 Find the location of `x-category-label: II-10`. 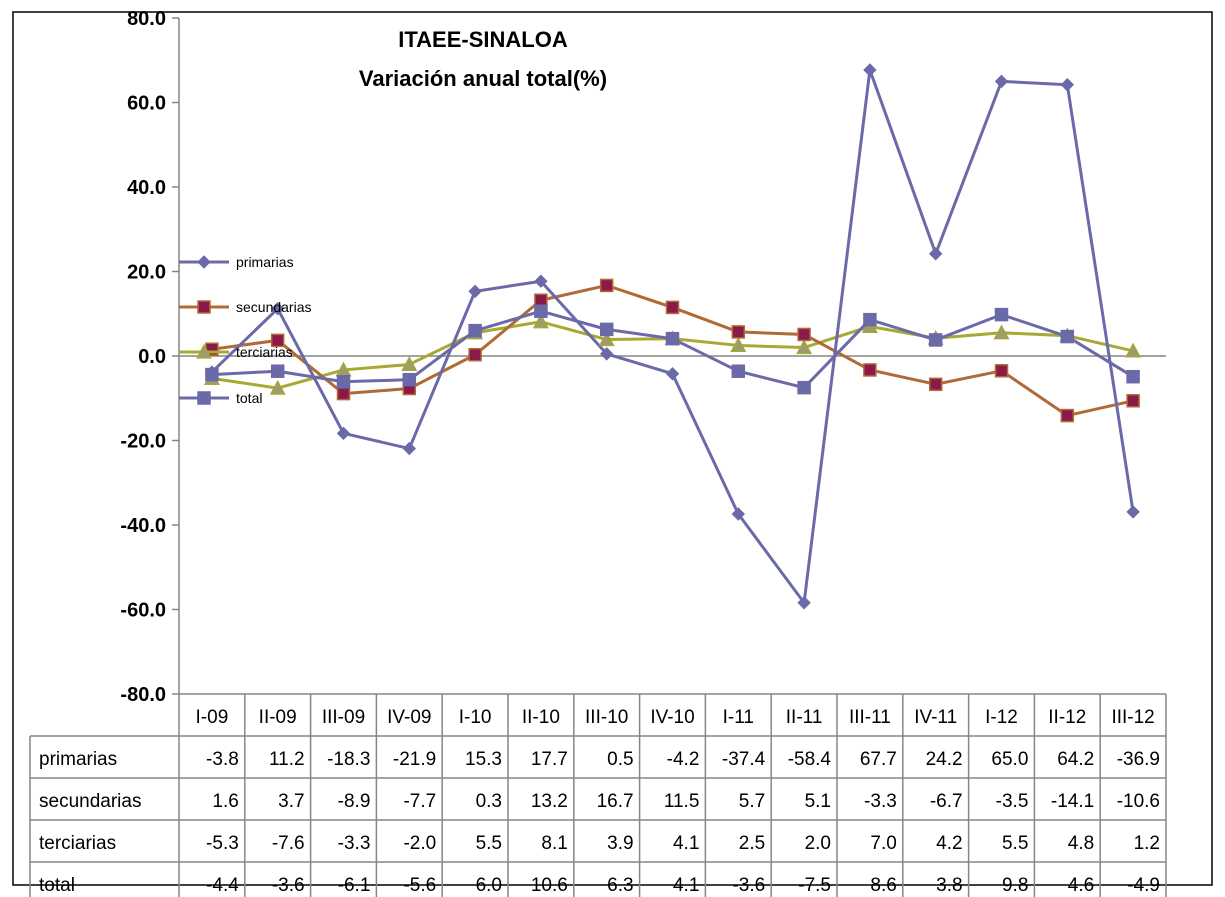

x-category-label: II-10 is located at coordinates (541, 717).